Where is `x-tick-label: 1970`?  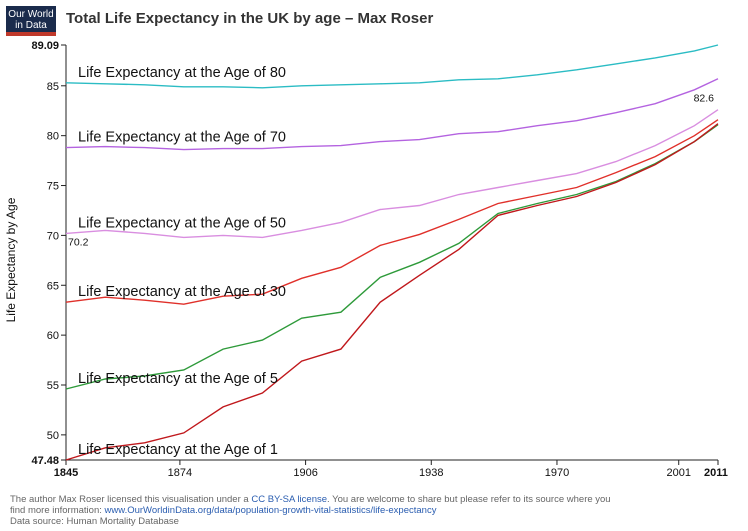 x-tick-label: 1970 is located at coordinates (557, 473).